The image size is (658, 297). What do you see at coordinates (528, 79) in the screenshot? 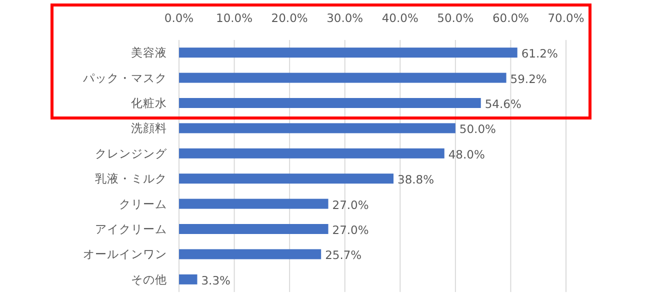
I see `data-label: 59.2%` at bounding box center [528, 79].